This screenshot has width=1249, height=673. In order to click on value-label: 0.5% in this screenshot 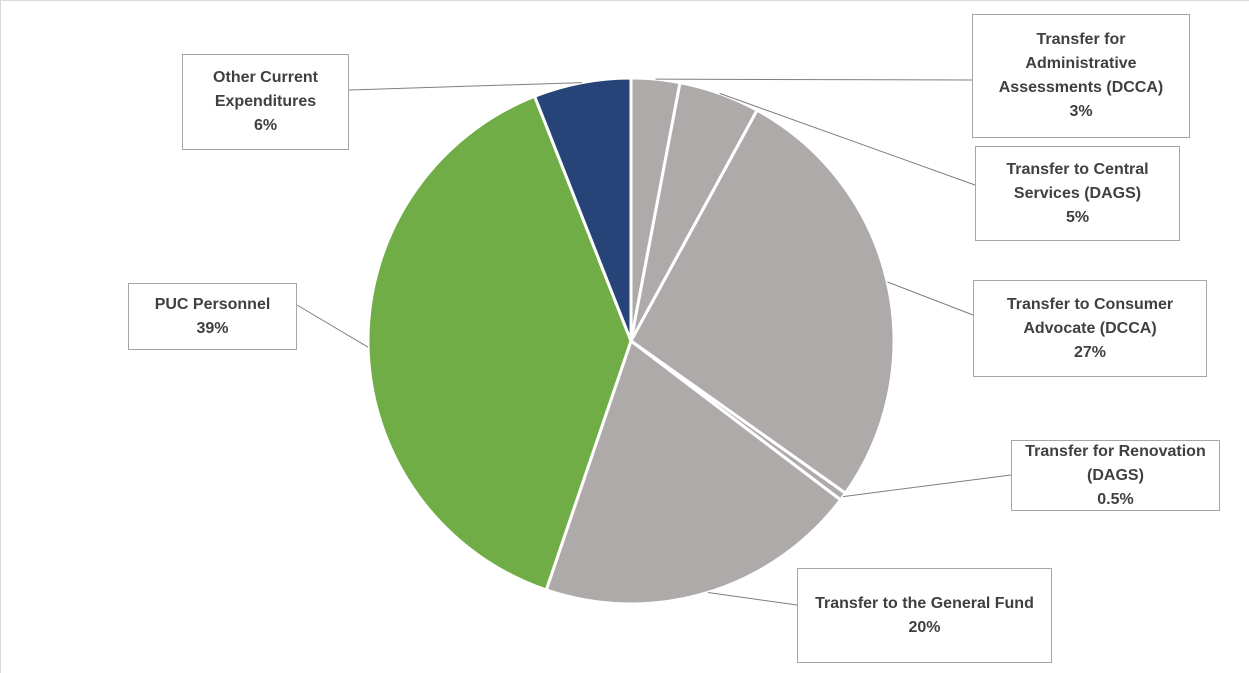, I will do `click(1115, 499)`.